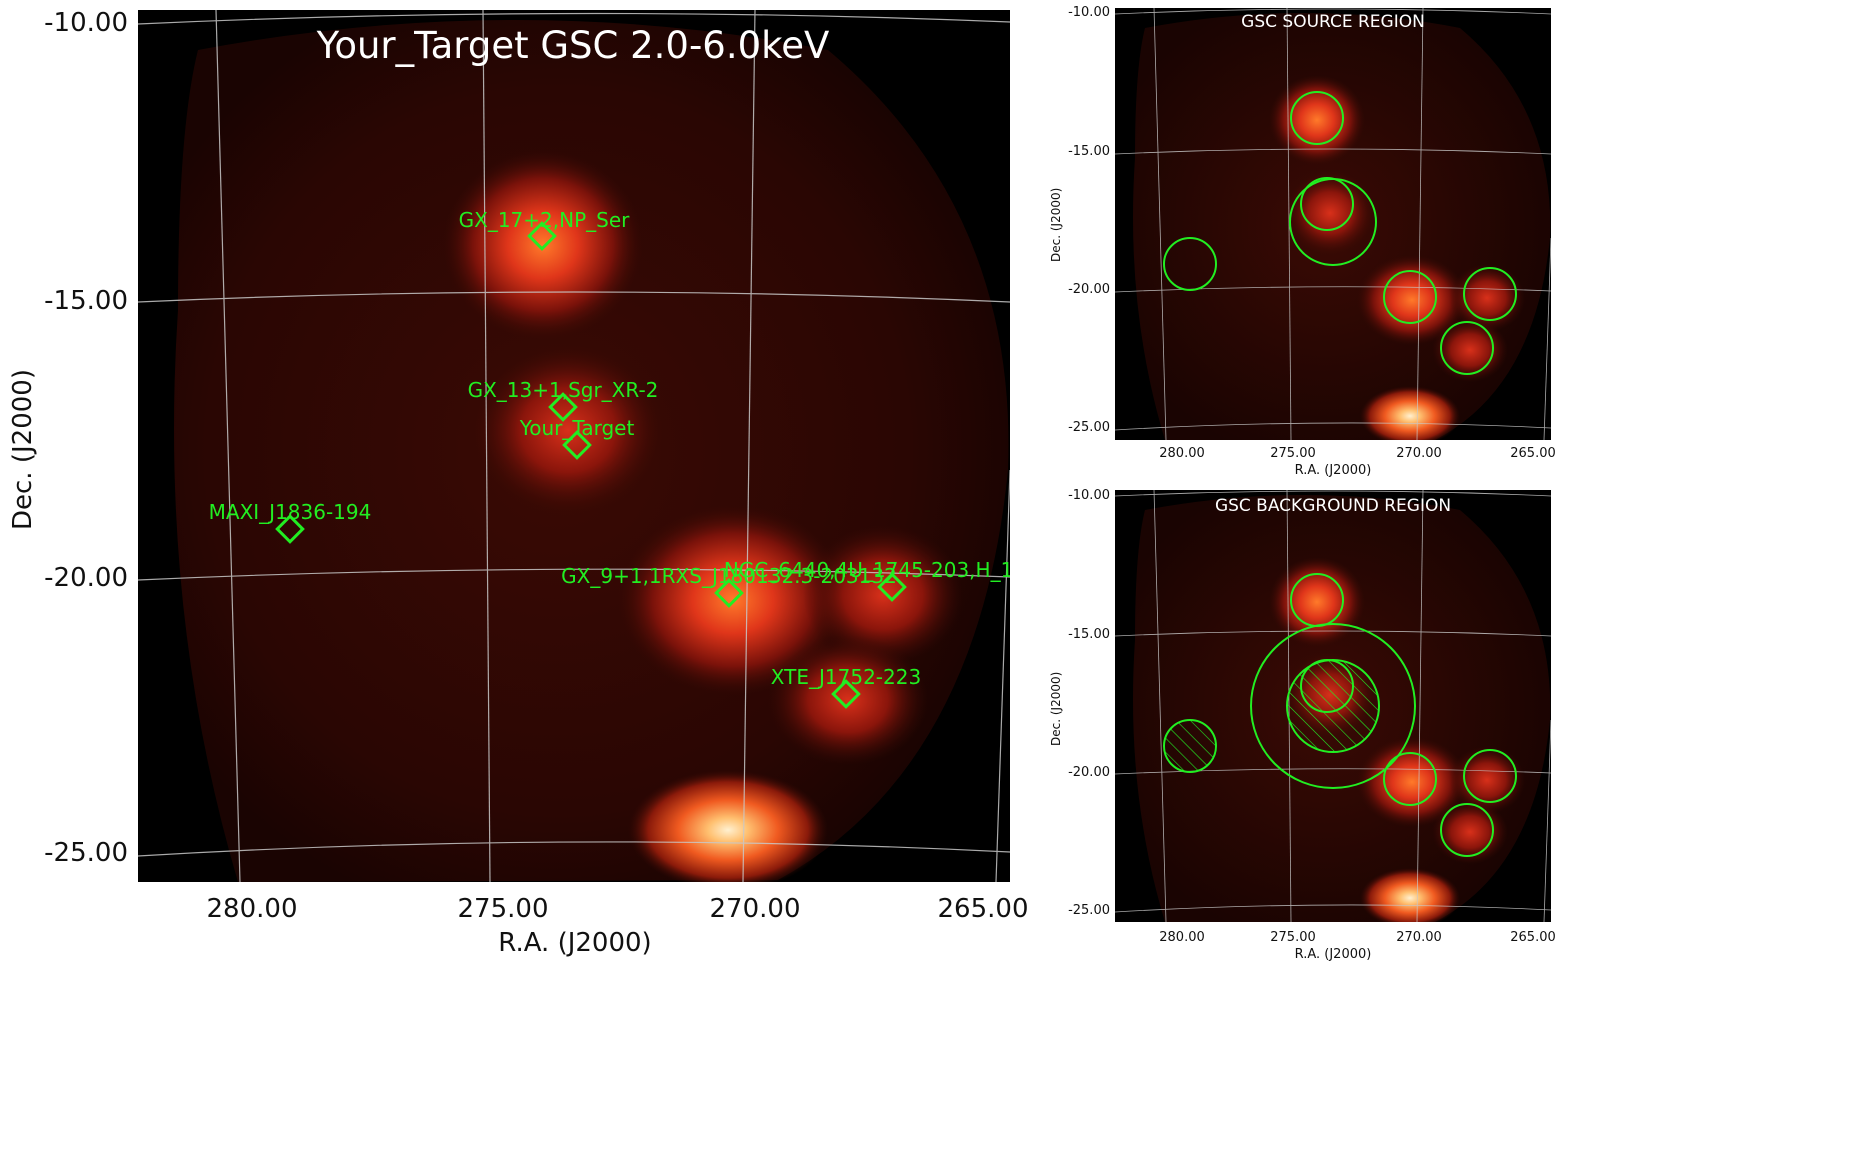 The width and height of the screenshot is (1872, 1156). I want to click on main-y-tick-label: -15.00, so click(86, 301).